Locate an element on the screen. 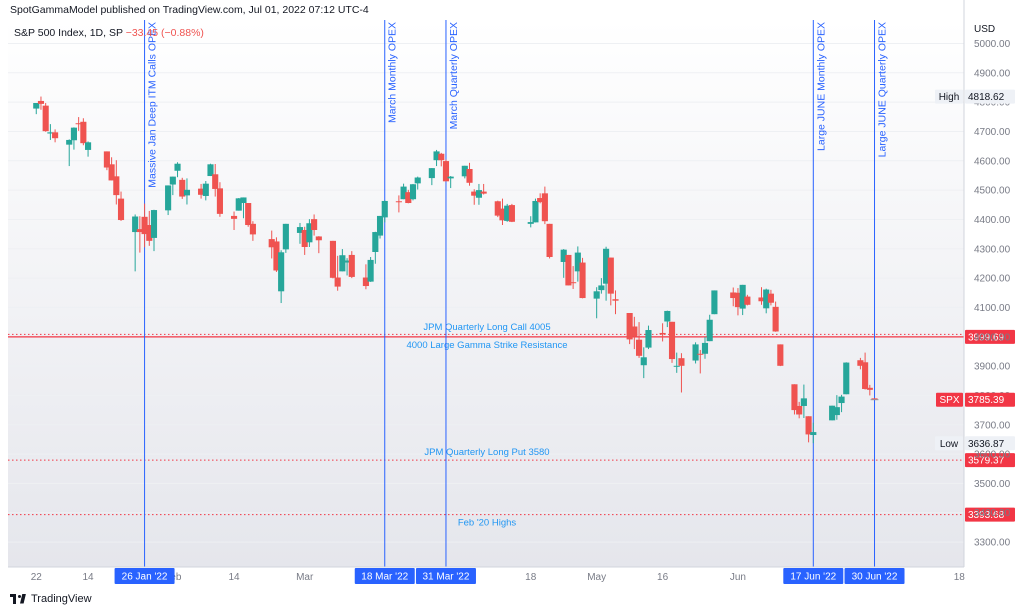 The height and width of the screenshot is (611, 1024). spx-marker-label: SPX is located at coordinates (949, 399).